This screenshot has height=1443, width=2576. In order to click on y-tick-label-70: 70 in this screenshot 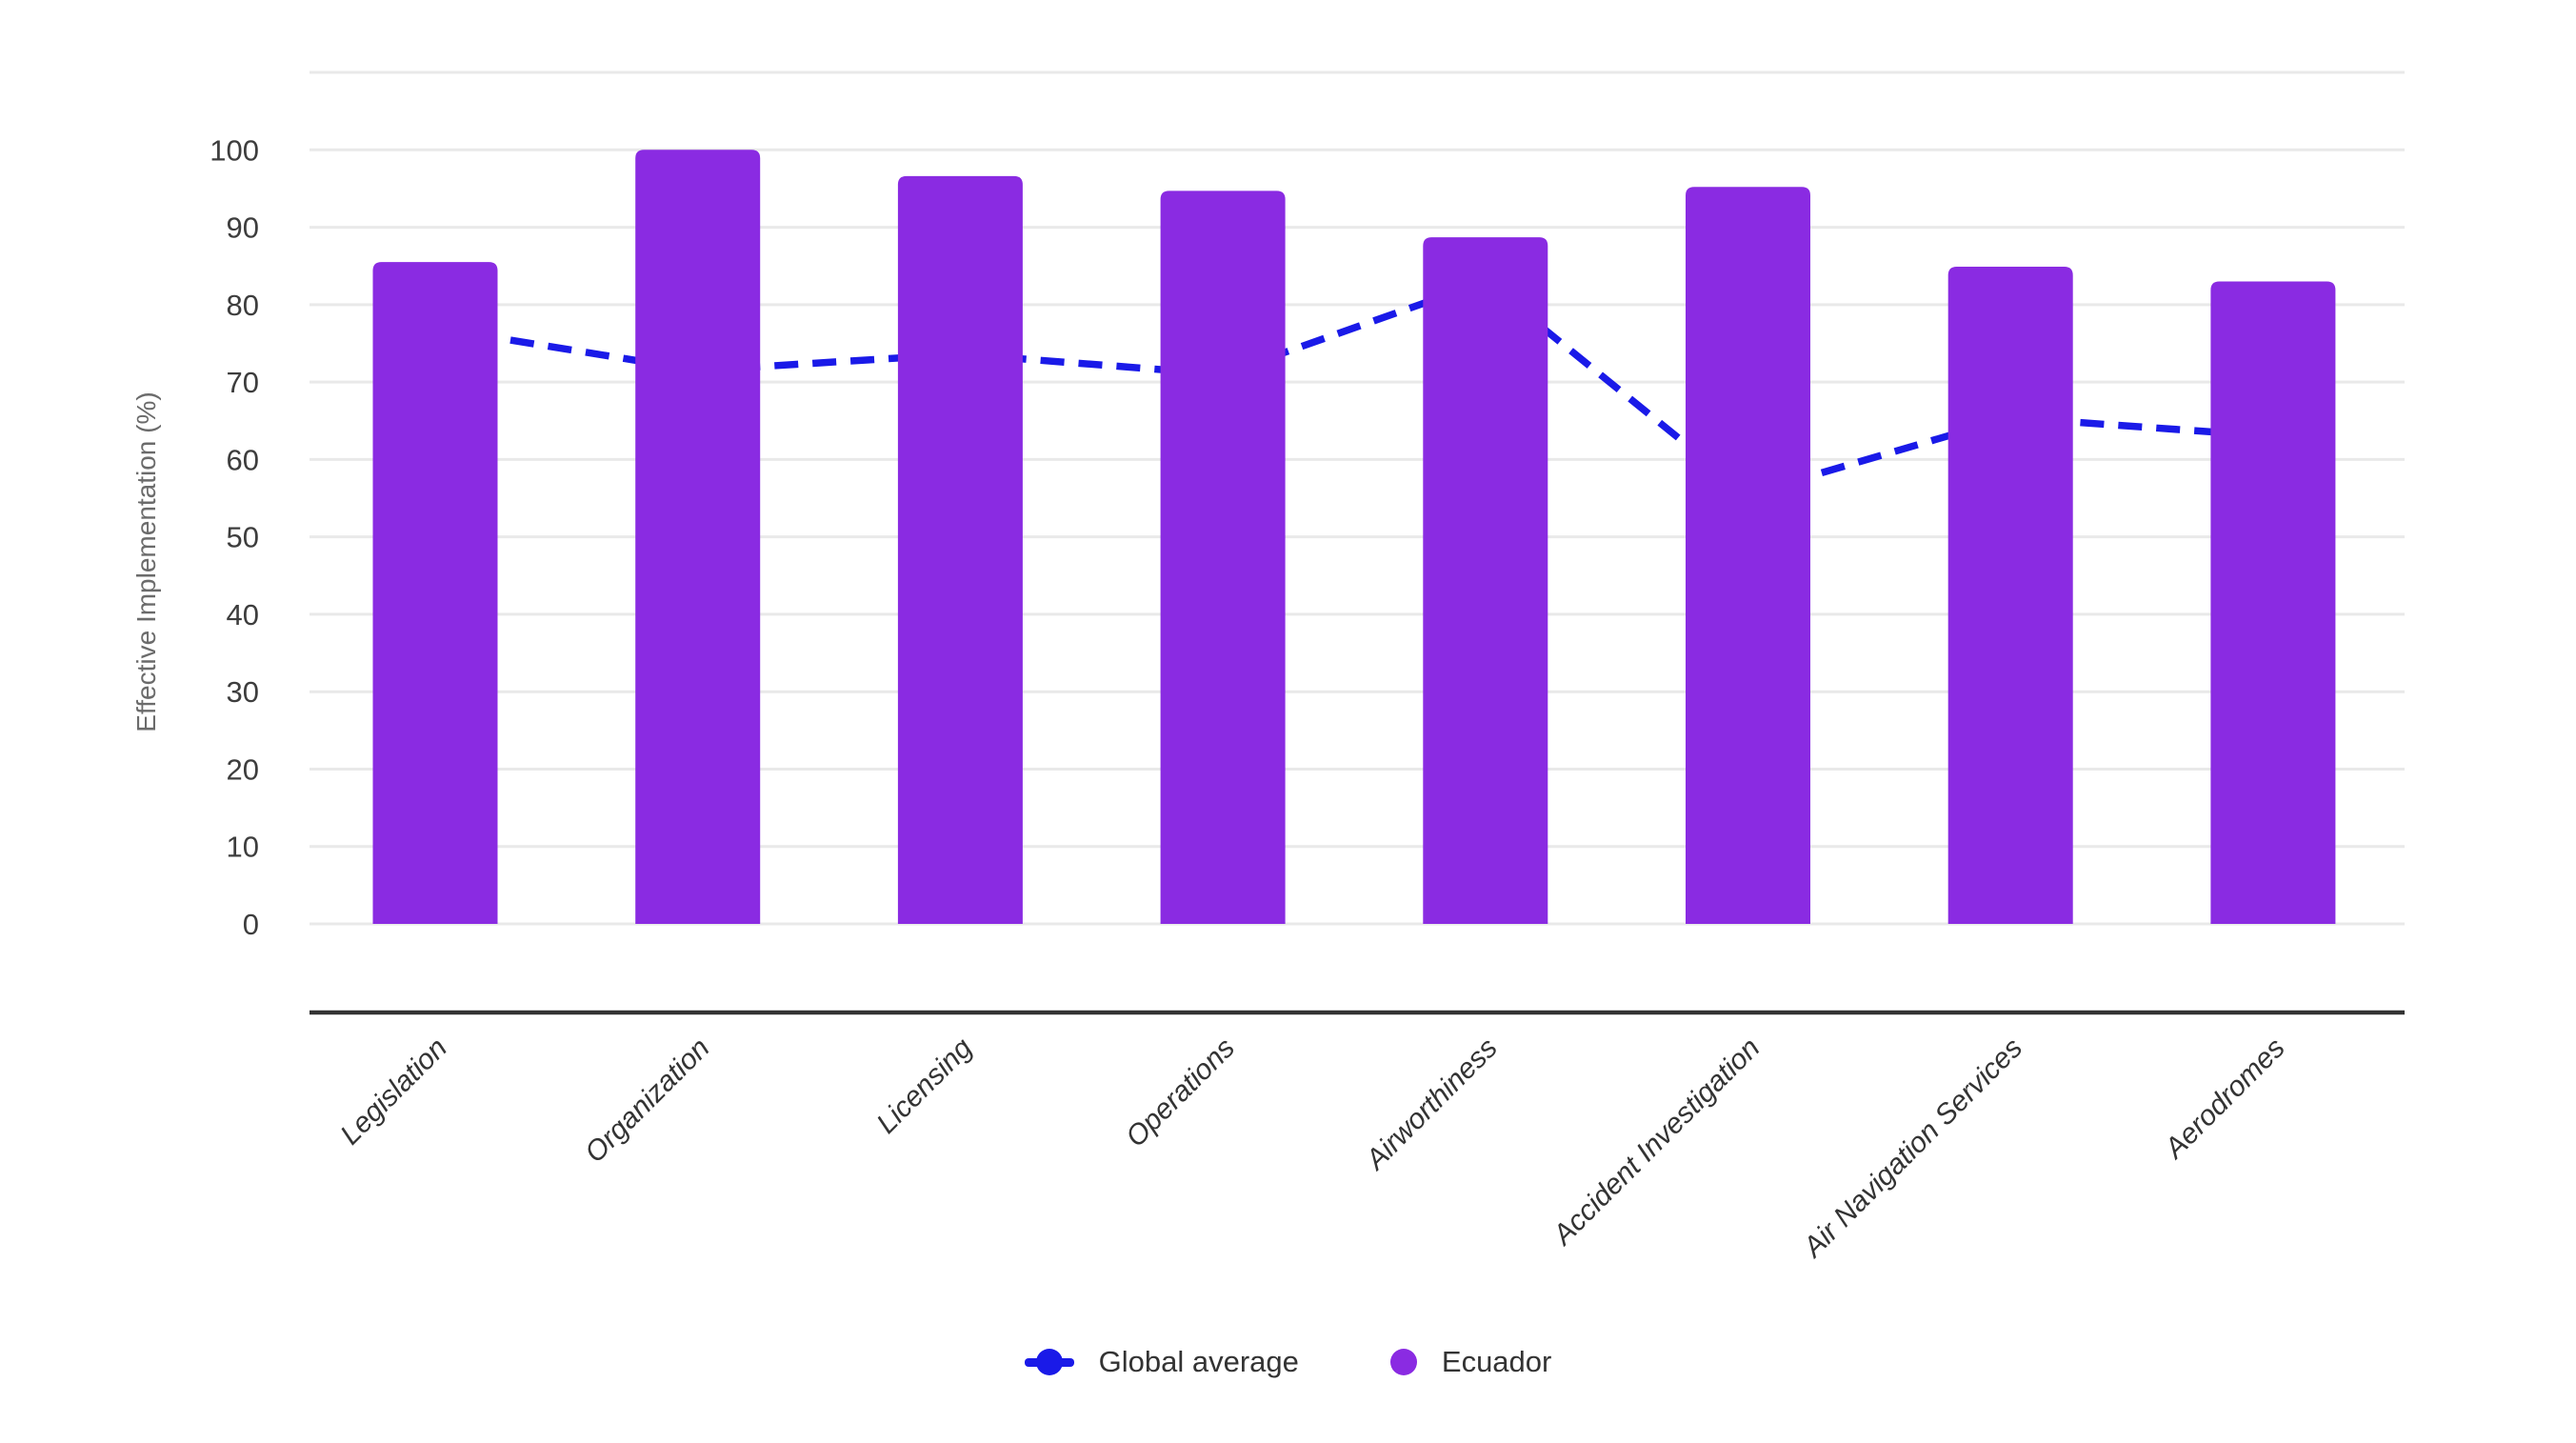, I will do `click(243, 382)`.